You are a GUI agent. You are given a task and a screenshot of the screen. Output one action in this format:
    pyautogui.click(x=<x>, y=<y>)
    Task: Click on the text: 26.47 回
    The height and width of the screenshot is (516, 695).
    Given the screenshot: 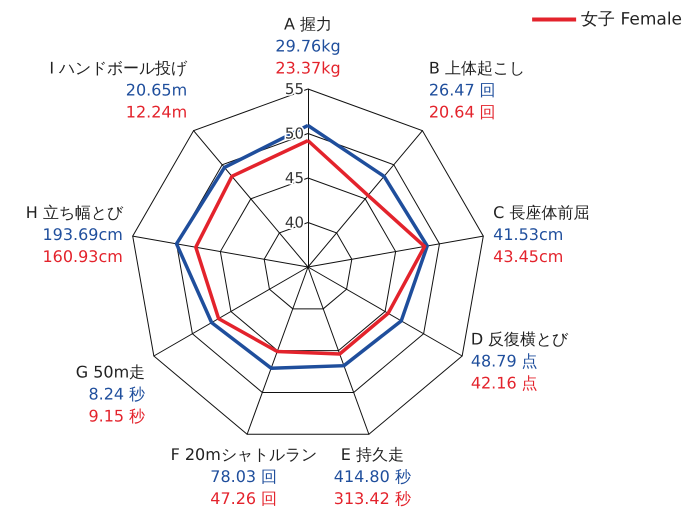 What is the action you would take?
    pyautogui.click(x=462, y=90)
    